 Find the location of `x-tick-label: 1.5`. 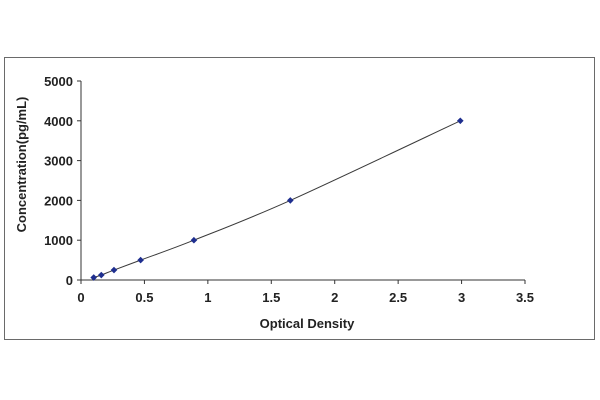

x-tick-label: 1.5 is located at coordinates (271, 297).